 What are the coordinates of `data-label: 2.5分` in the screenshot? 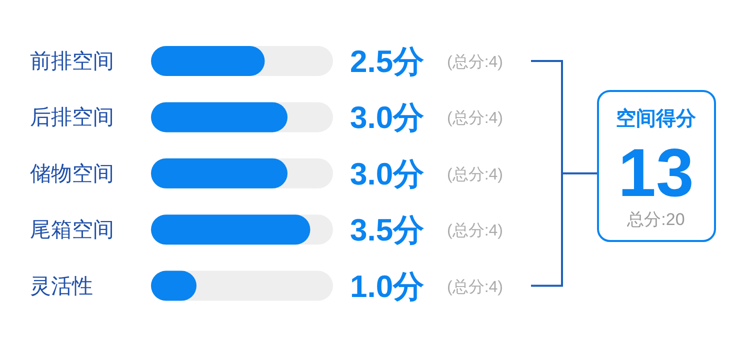 It's located at (387, 61).